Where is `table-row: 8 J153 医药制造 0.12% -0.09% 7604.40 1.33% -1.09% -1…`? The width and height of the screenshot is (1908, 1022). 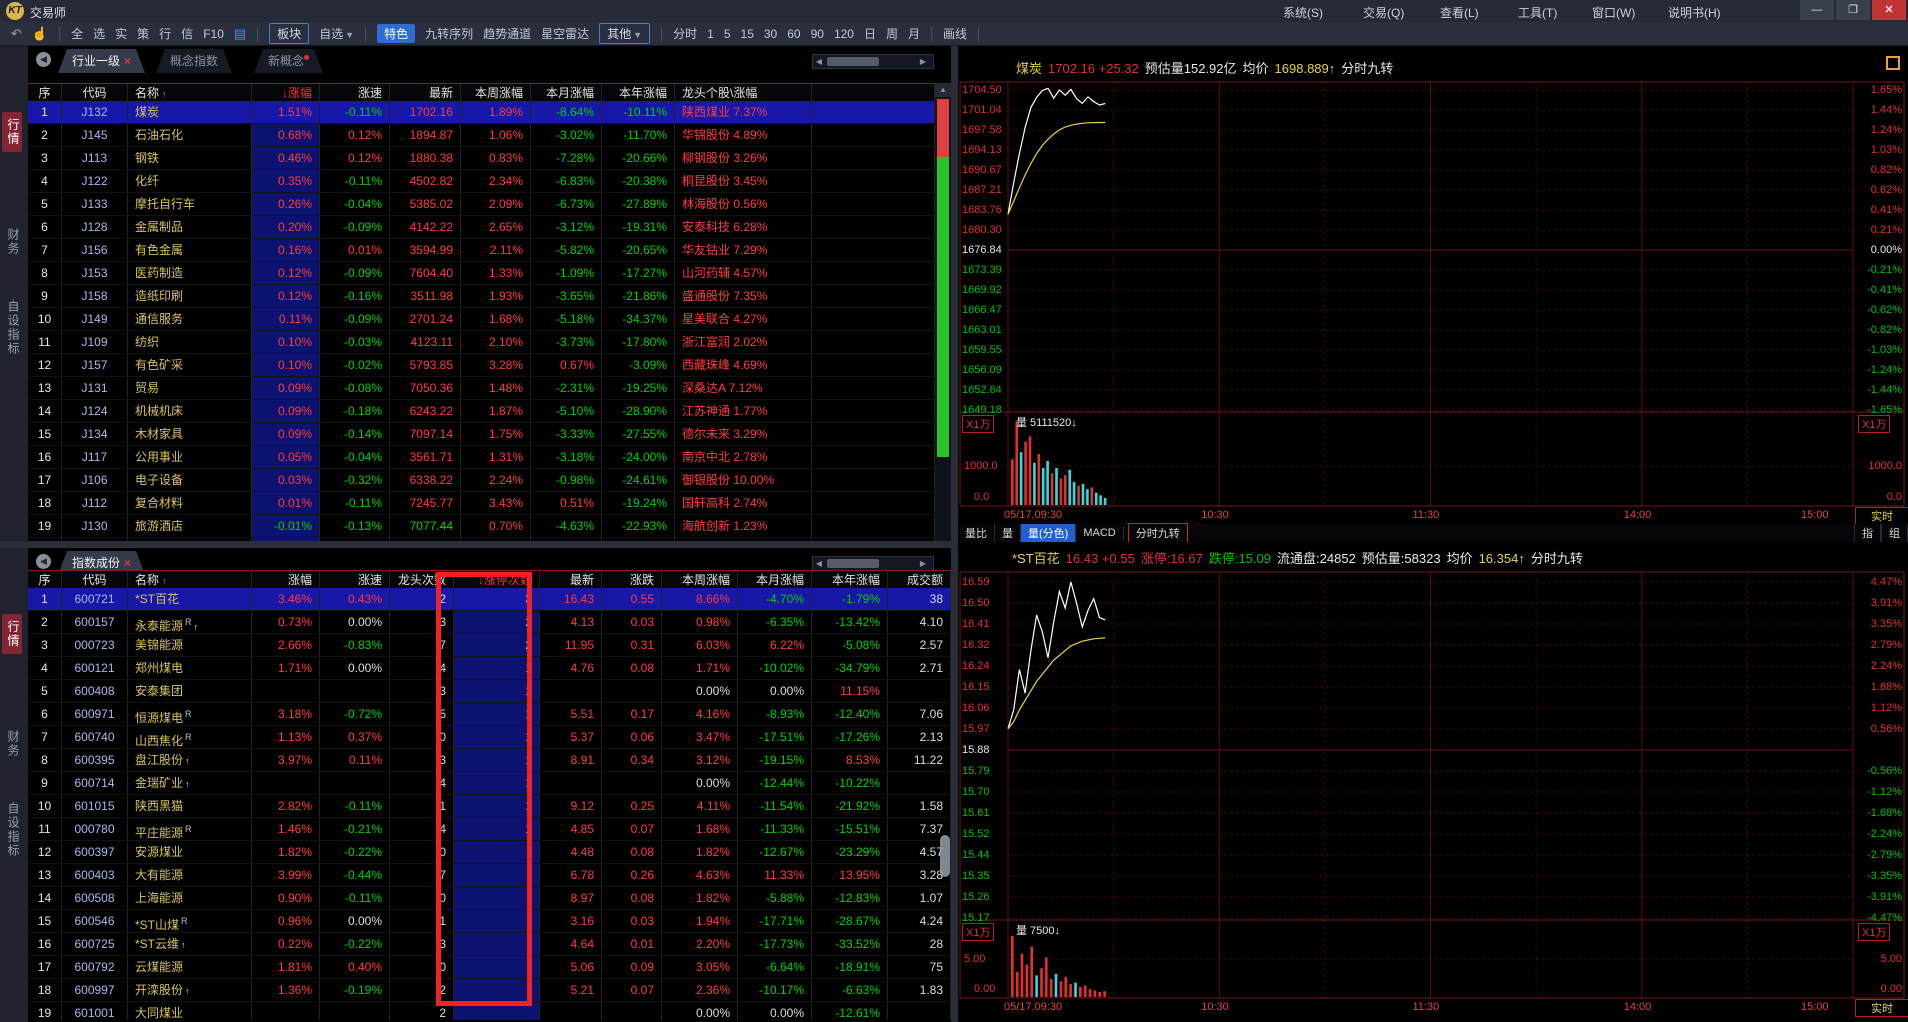 table-row: 8 J153 医药制造 0.12% -0.09% 7604.40 1.33% -1.09% -1… is located at coordinates (481, 273).